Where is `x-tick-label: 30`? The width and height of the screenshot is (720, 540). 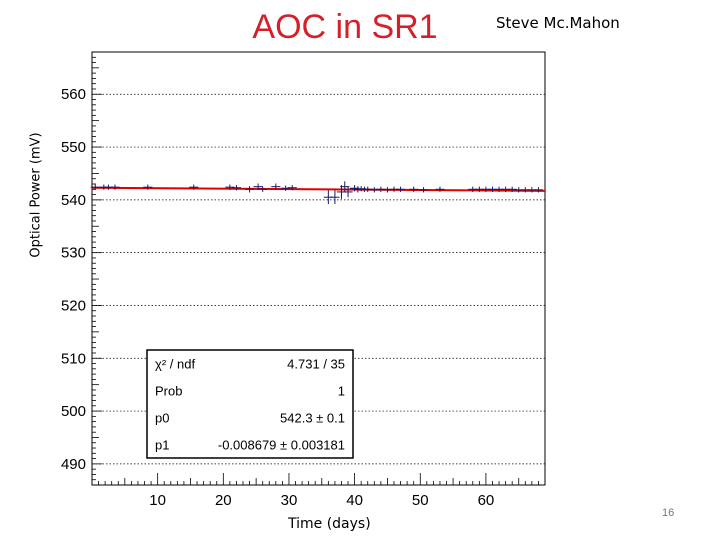
x-tick-label: 30 is located at coordinates (289, 500).